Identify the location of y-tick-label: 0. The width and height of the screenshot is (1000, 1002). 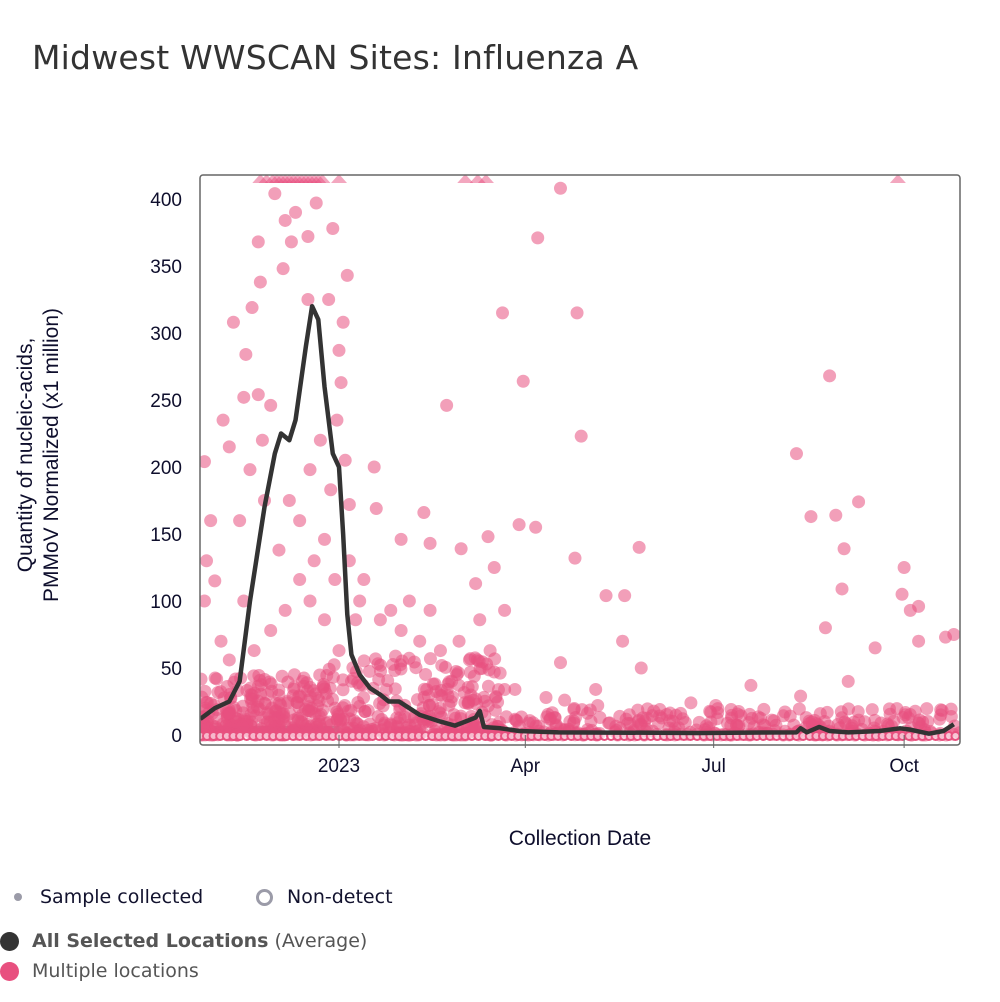
(176, 736).